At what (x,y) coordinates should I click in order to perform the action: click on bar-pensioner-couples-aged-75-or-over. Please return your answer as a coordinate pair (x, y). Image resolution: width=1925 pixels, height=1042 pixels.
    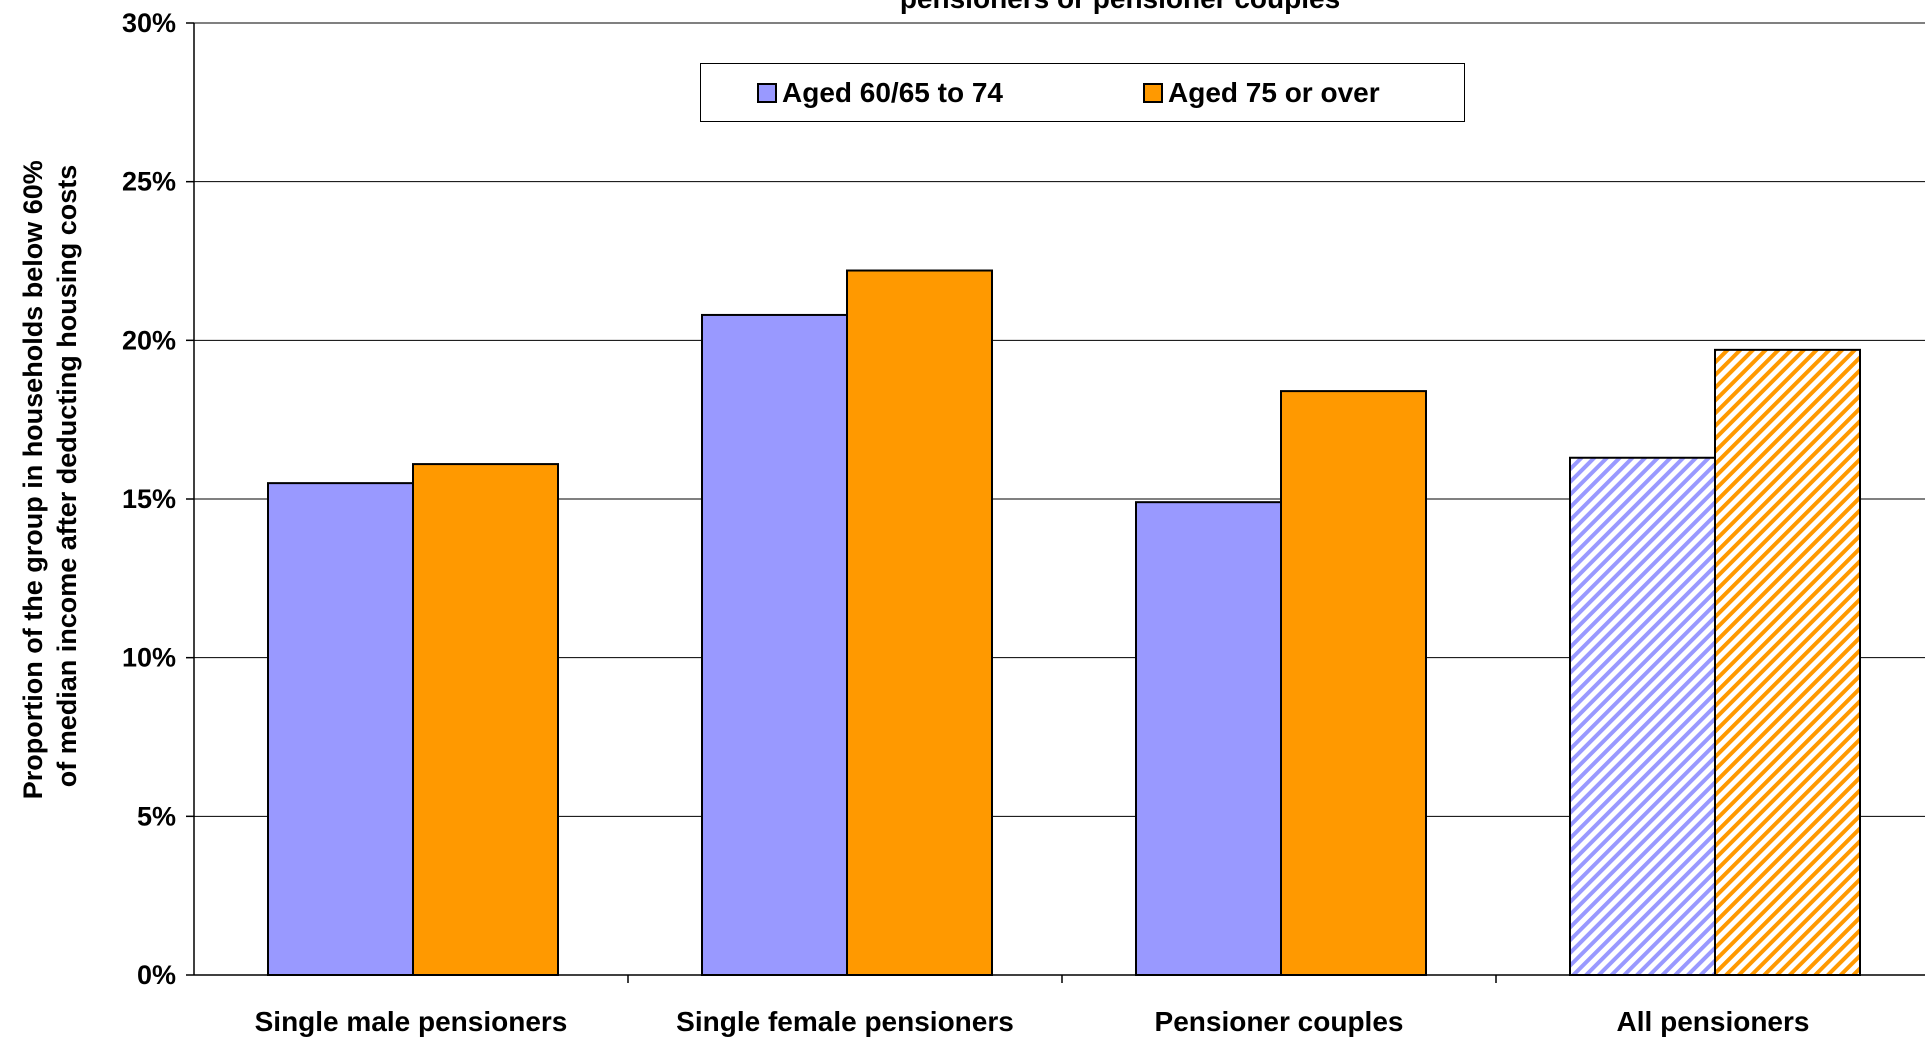
    Looking at the image, I should click on (1353, 683).